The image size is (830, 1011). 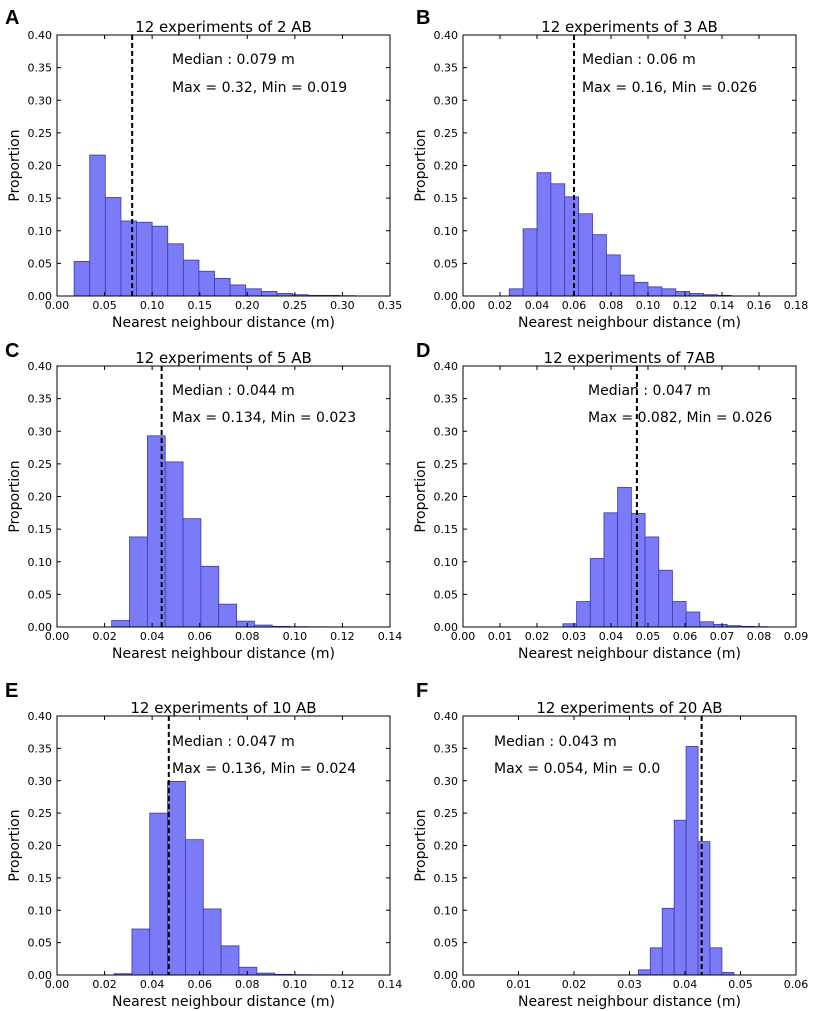 What do you see at coordinates (611, 305) in the screenshot?
I see `x-tick-label: 0.08` at bounding box center [611, 305].